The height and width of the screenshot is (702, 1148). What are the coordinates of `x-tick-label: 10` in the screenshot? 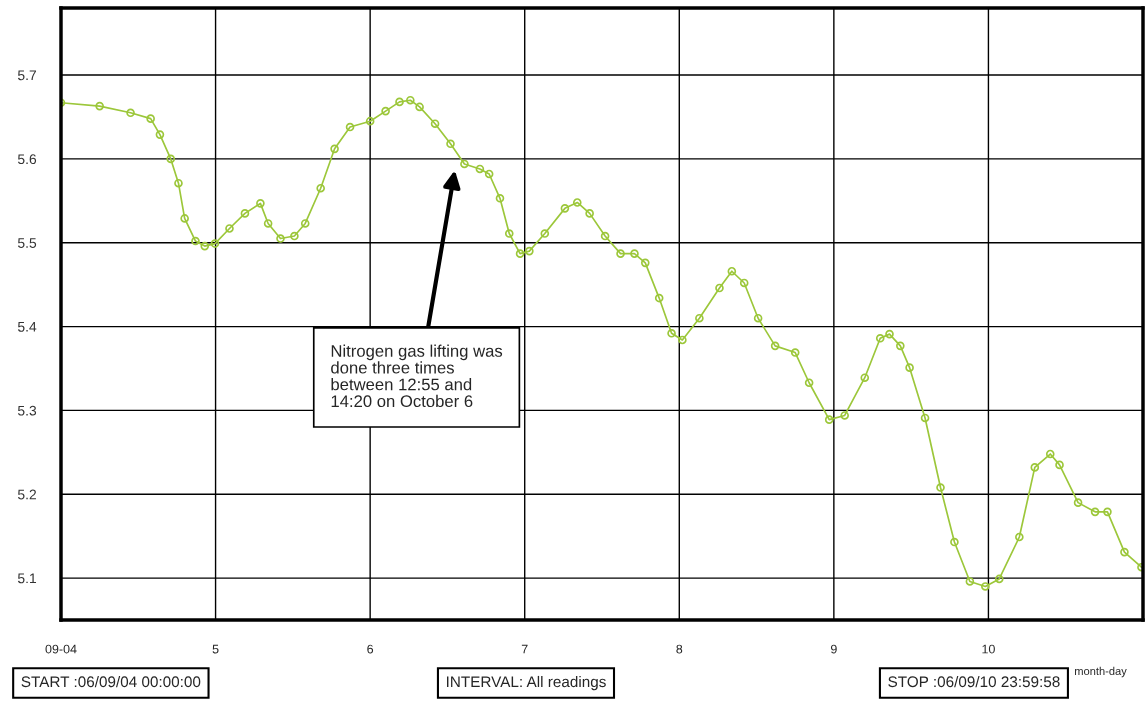 It's located at (988, 649).